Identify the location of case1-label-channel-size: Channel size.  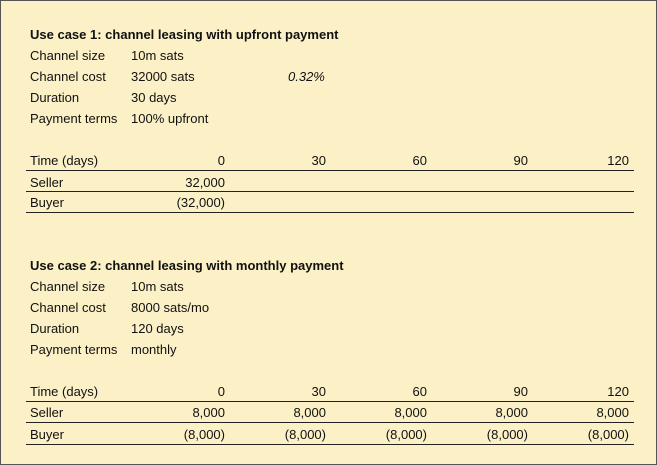
(68, 55).